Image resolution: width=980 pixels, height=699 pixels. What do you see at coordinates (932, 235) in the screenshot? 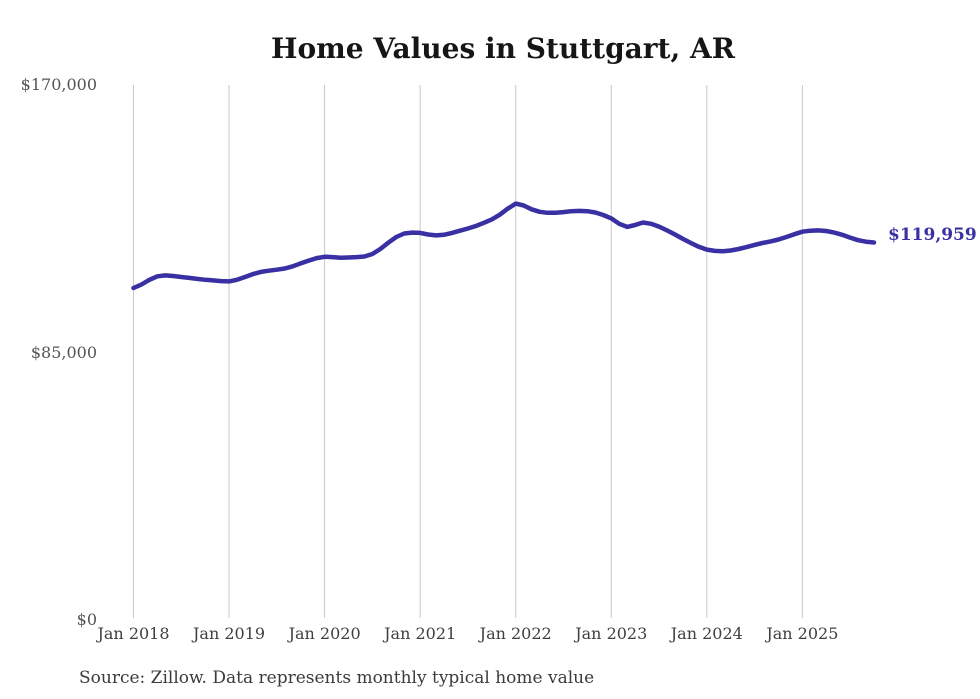
I see `latest-value-label: $119,959` at bounding box center [932, 235].